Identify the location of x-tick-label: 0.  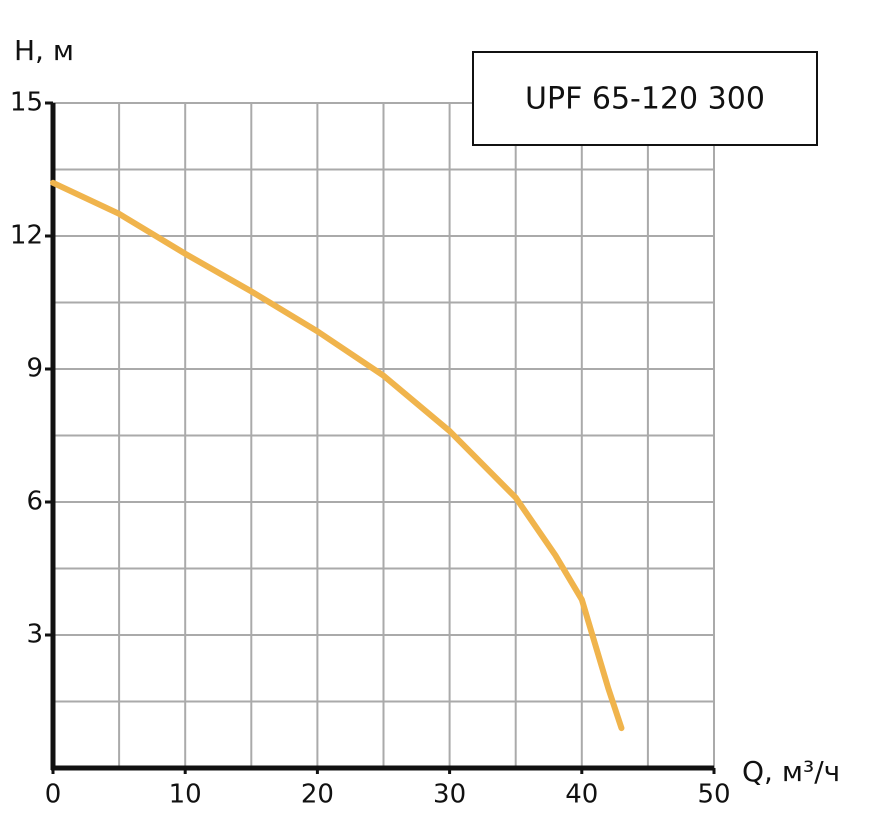
(53, 795).